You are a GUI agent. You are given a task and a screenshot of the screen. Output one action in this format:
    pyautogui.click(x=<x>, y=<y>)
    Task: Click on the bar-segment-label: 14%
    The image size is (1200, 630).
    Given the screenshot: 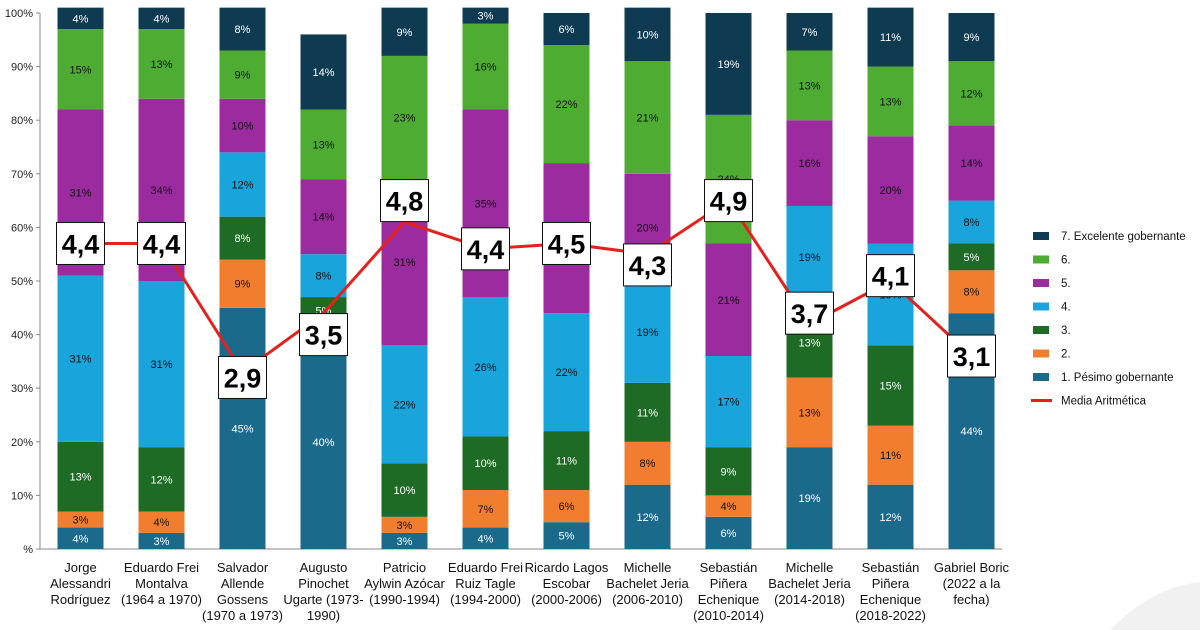 What is the action you would take?
    pyautogui.click(x=323, y=218)
    